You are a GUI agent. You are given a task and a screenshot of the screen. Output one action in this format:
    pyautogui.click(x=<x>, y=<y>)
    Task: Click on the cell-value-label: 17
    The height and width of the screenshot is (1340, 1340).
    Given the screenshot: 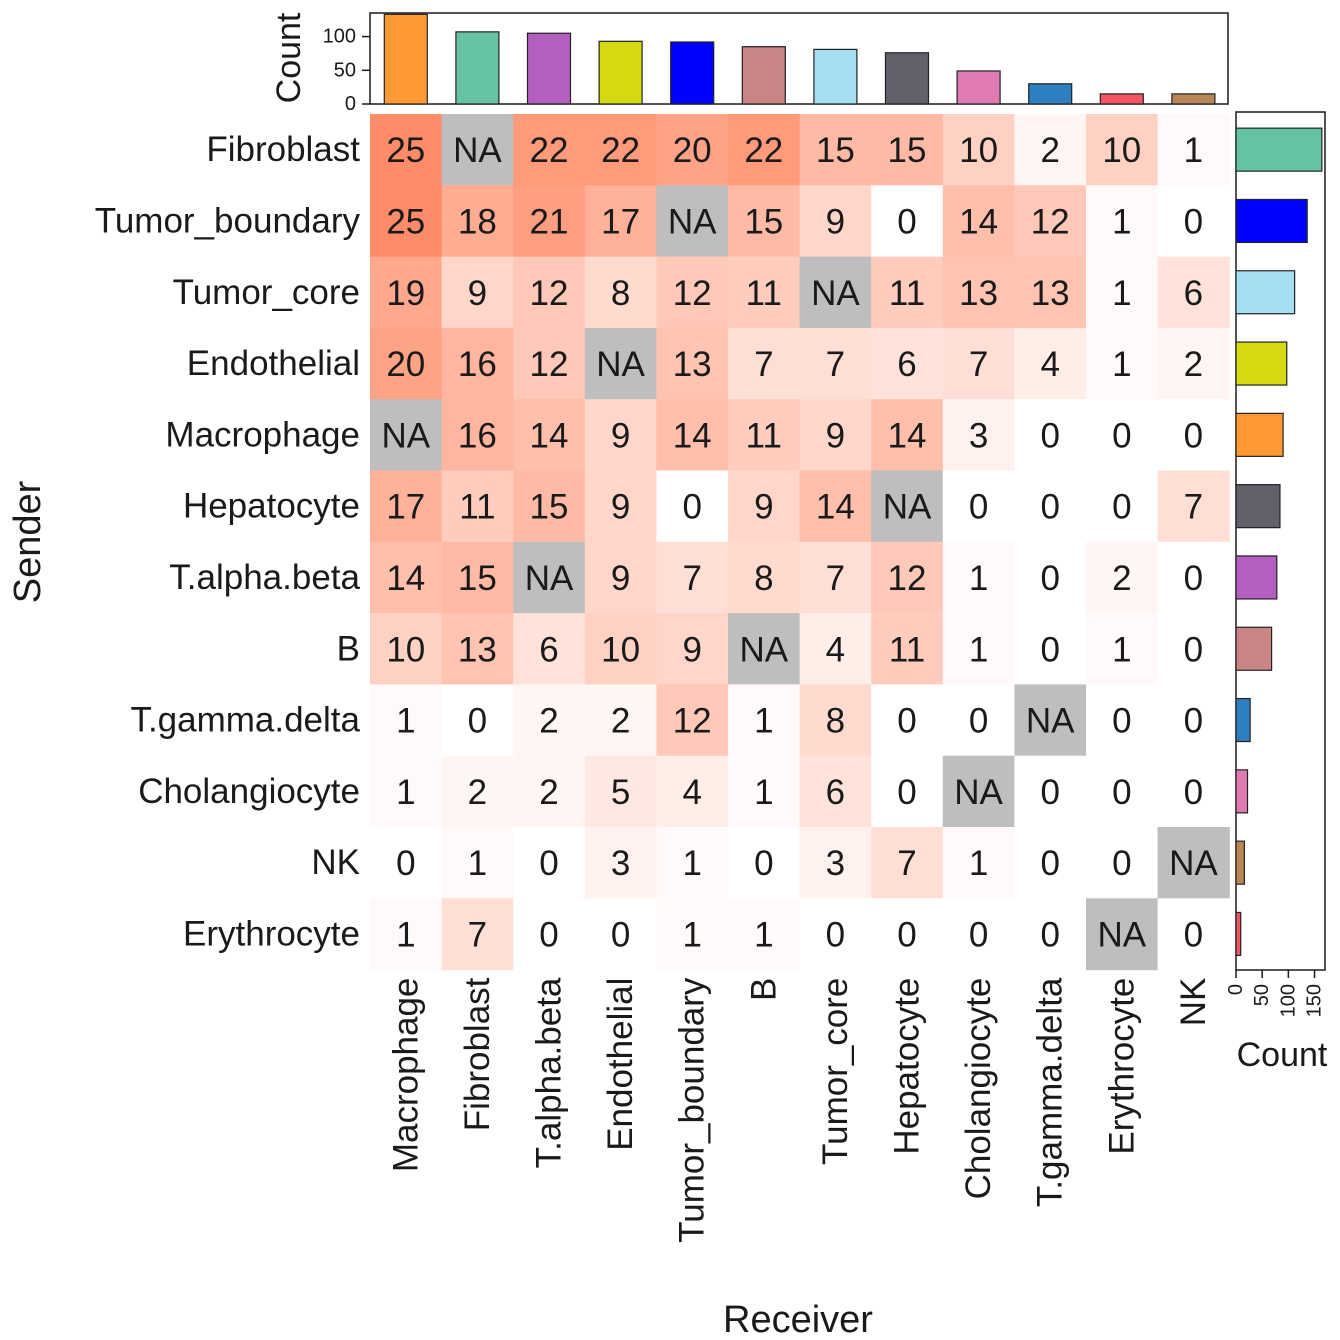 What is the action you would take?
    pyautogui.click(x=620, y=221)
    